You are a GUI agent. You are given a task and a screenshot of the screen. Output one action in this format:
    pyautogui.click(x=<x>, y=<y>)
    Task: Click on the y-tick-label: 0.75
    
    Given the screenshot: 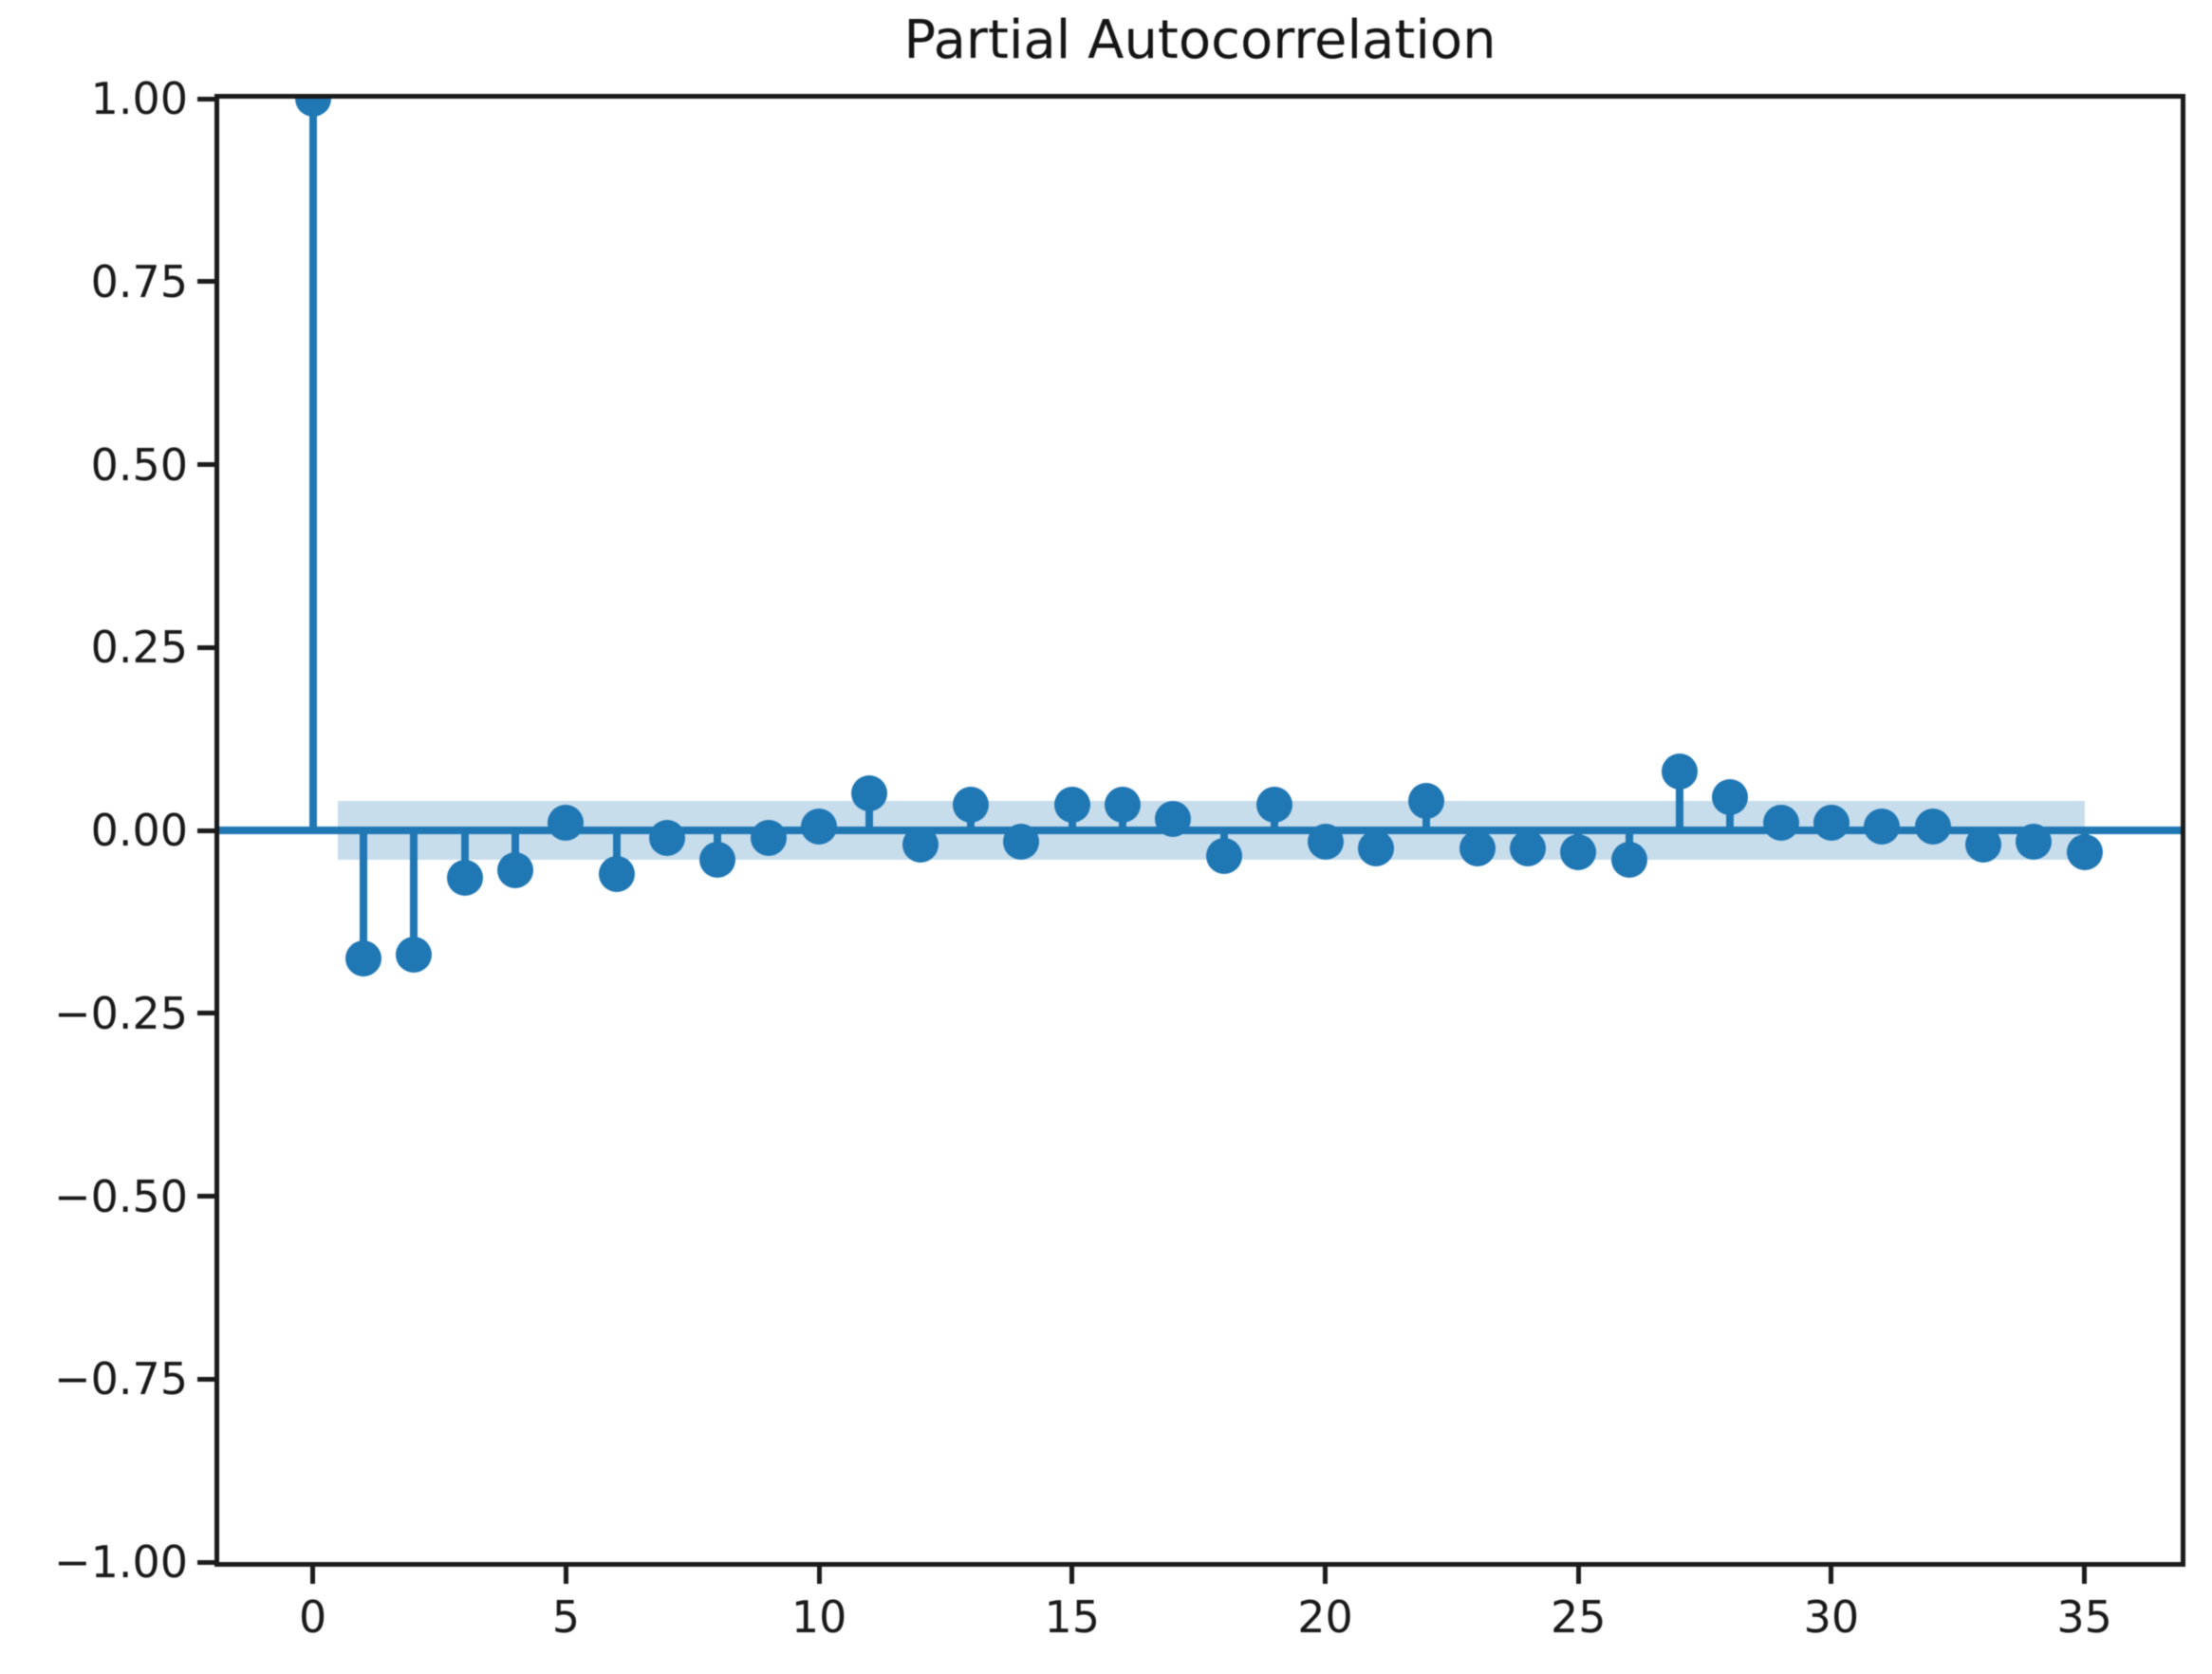 What is the action you would take?
    pyautogui.click(x=139, y=281)
    